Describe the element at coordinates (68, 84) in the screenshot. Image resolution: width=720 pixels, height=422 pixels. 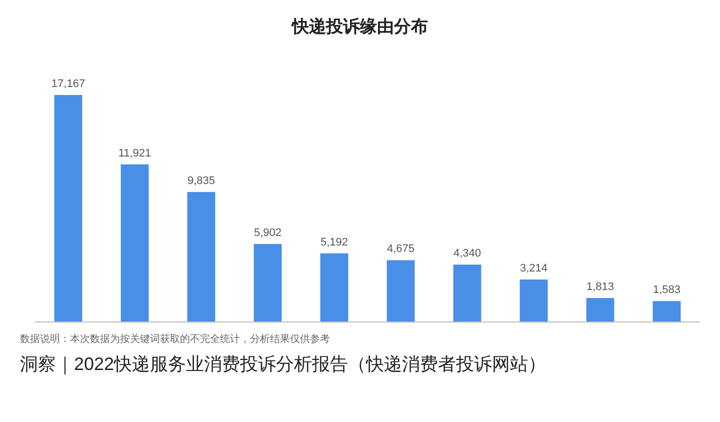
I see `data-label: 17,167` at that location.